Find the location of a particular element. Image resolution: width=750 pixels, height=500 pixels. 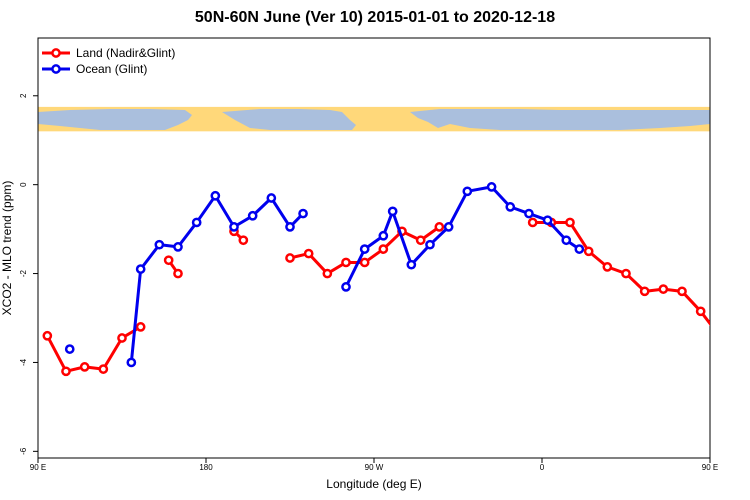

legend: Land (Nadir&Glint) Ocean (Glint) is located at coordinates (108, 61).